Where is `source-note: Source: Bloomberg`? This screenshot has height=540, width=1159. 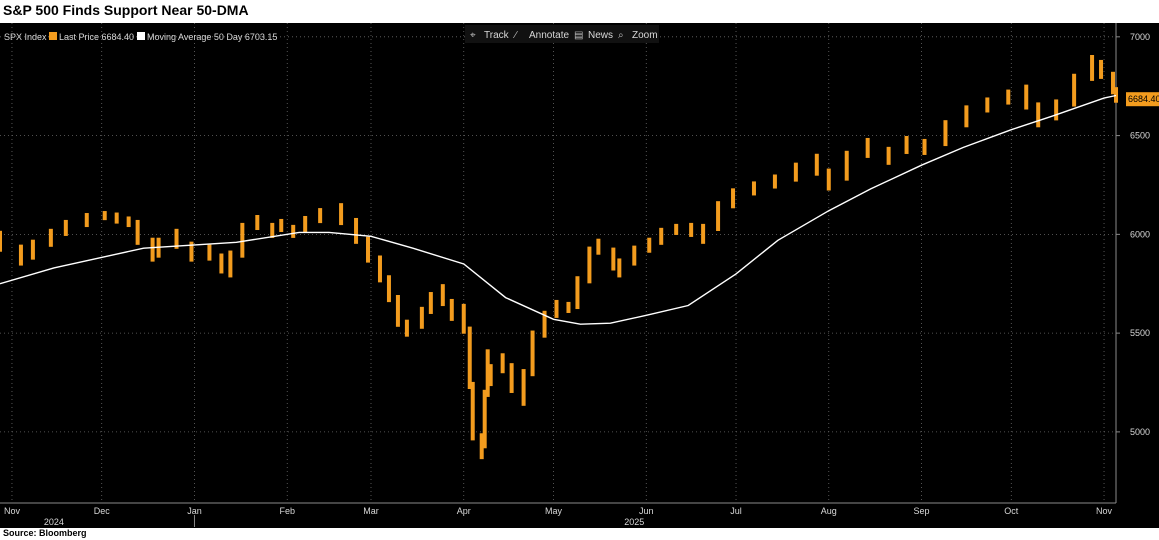
source-note: Source: Bloomberg is located at coordinates (45, 533).